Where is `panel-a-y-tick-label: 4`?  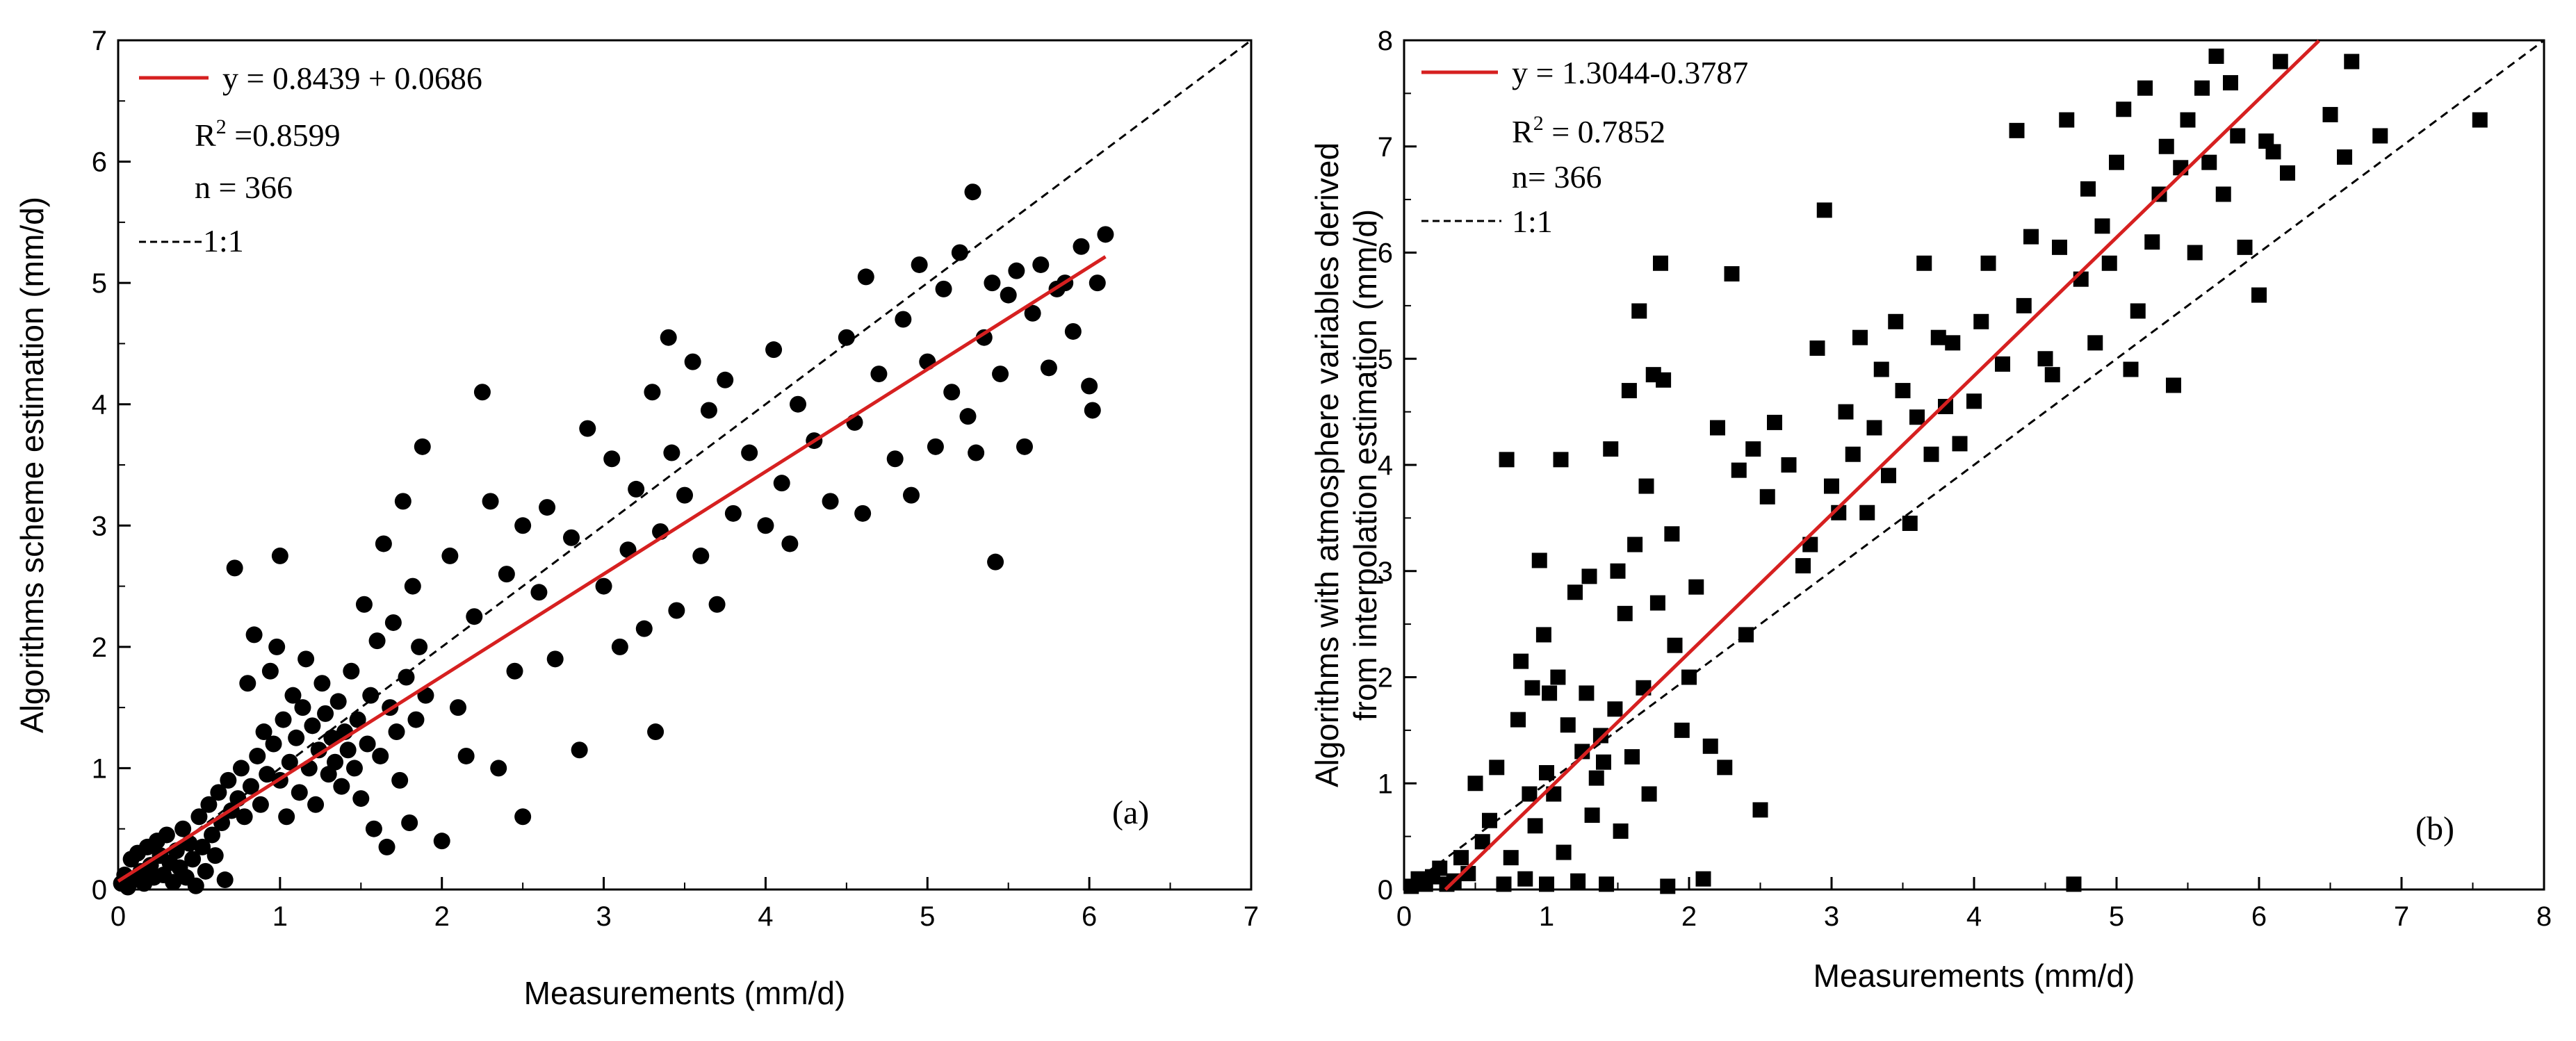 panel-a-y-tick-label: 4 is located at coordinates (99, 405).